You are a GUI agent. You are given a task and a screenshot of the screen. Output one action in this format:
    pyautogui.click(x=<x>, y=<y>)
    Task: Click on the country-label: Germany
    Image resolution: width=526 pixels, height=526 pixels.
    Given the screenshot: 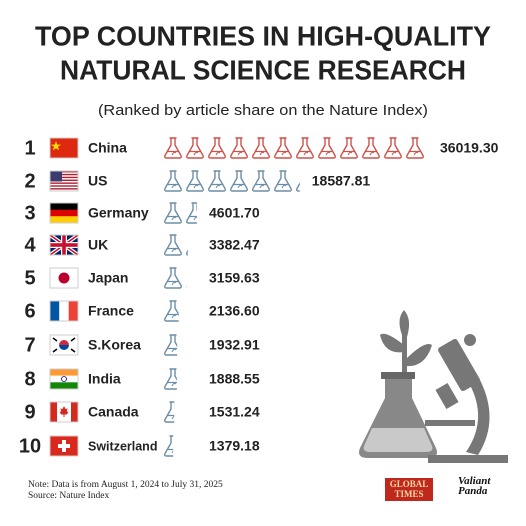 What is the action you would take?
    pyautogui.click(x=118, y=213)
    